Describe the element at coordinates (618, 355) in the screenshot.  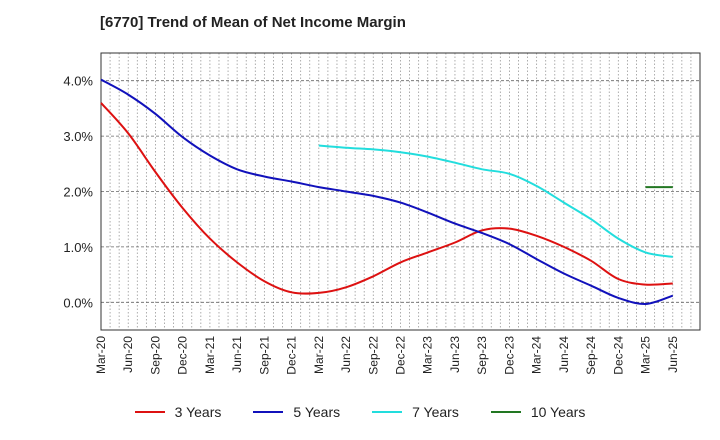
I see `x-tick-label: Dec-24` at that location.